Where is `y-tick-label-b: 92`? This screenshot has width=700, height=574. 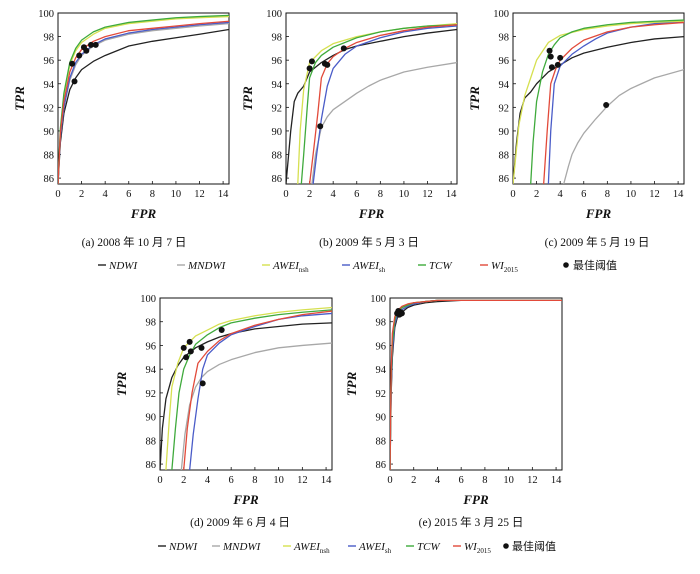
y-tick-label-b: 92 is located at coordinates (277, 108).